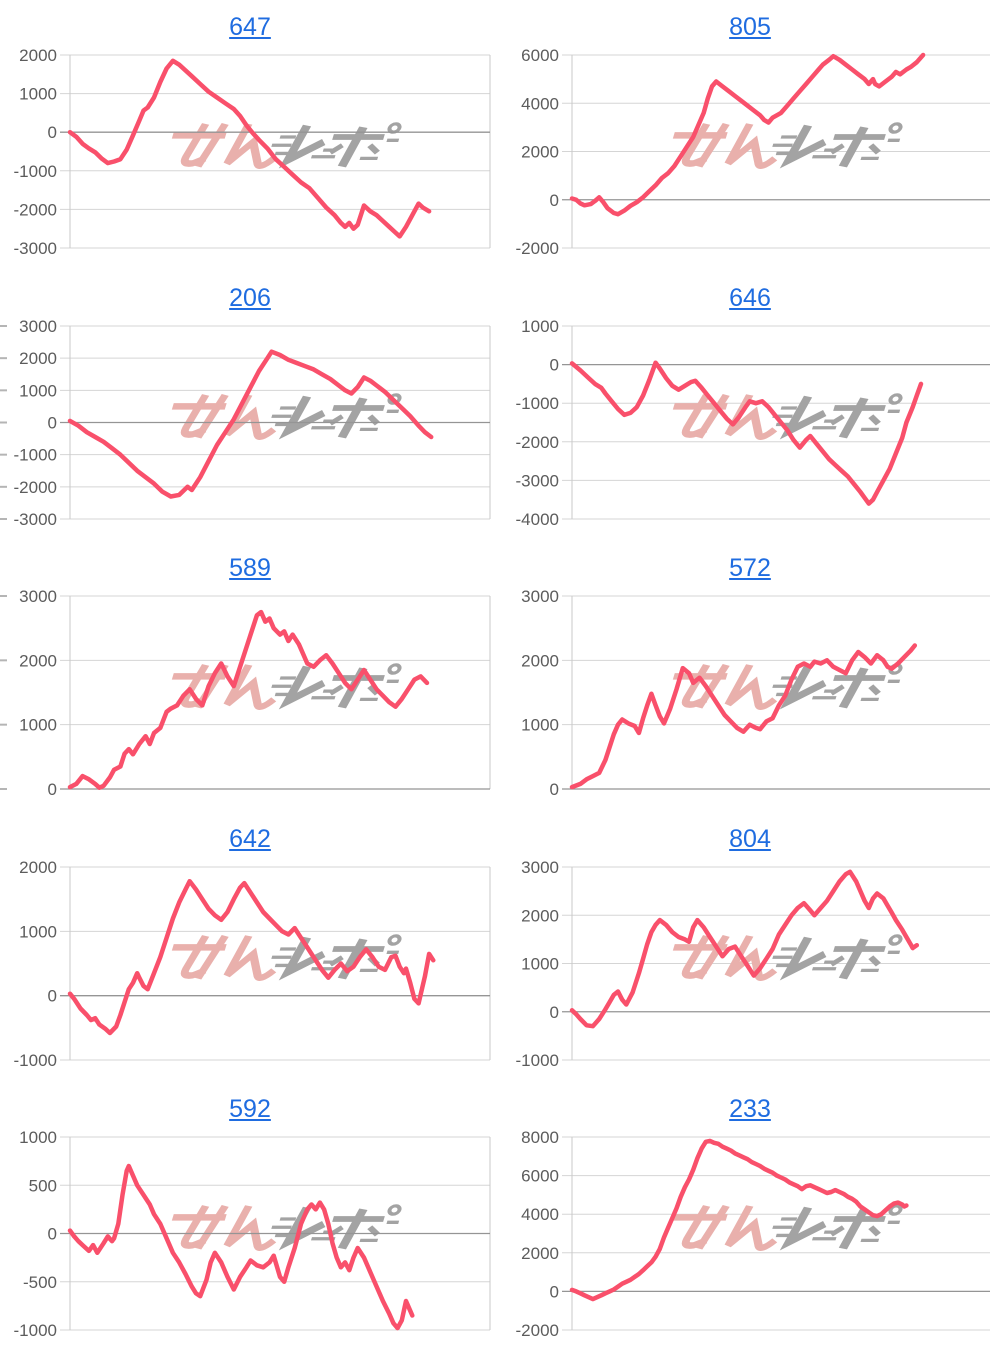 The width and height of the screenshot is (1000, 1353). I want to click on slump-graph: 2000 1000 0 -1000, so click(252, 964).